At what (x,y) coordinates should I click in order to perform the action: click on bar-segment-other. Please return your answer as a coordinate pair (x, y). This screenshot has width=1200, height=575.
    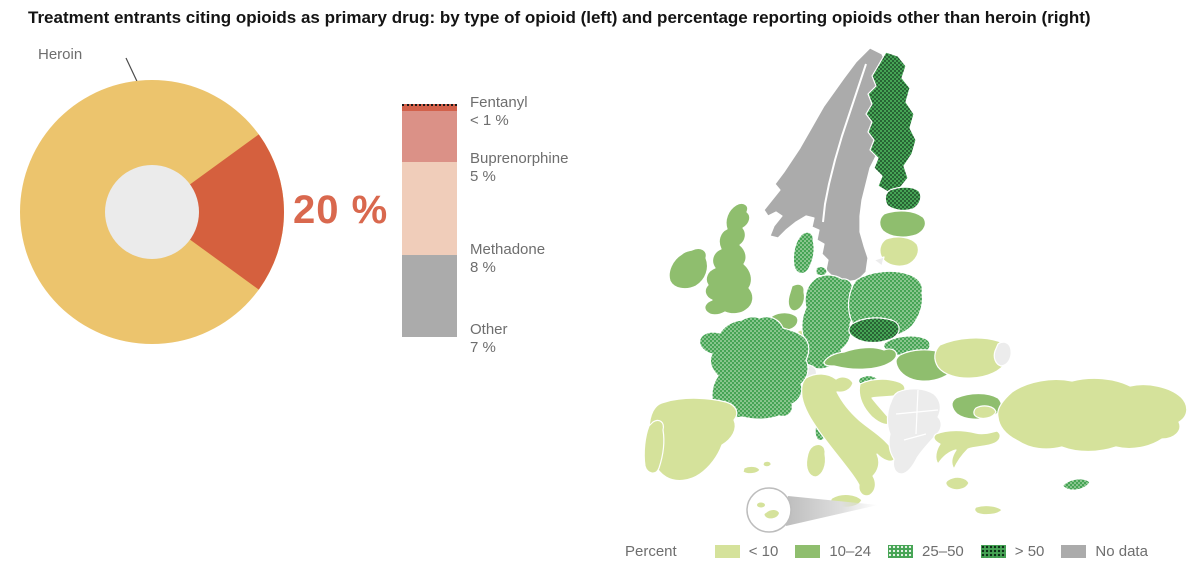
    Looking at the image, I should click on (429, 296).